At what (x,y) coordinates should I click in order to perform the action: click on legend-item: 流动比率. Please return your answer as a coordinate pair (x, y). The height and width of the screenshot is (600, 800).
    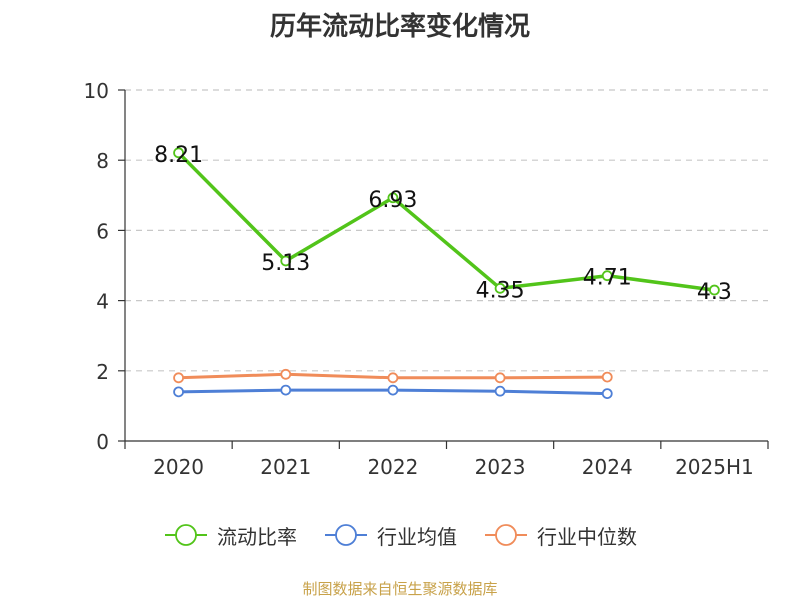
    Looking at the image, I should click on (230, 535).